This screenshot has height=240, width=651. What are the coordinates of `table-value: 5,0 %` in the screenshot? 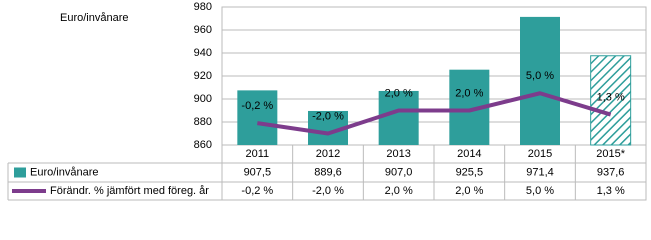 It's located at (540, 191).